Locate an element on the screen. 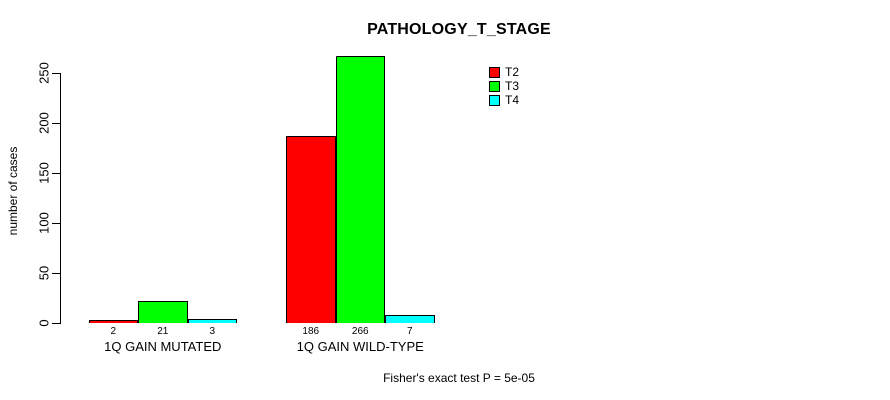  y-axis-label: number of cases is located at coordinates (13, 191).